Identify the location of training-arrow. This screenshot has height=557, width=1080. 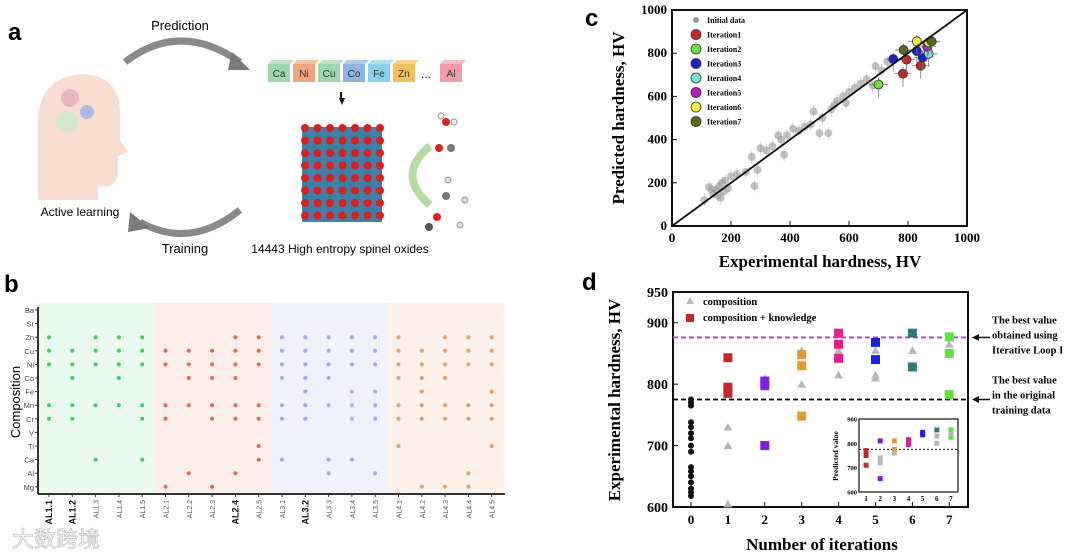
(190, 222).